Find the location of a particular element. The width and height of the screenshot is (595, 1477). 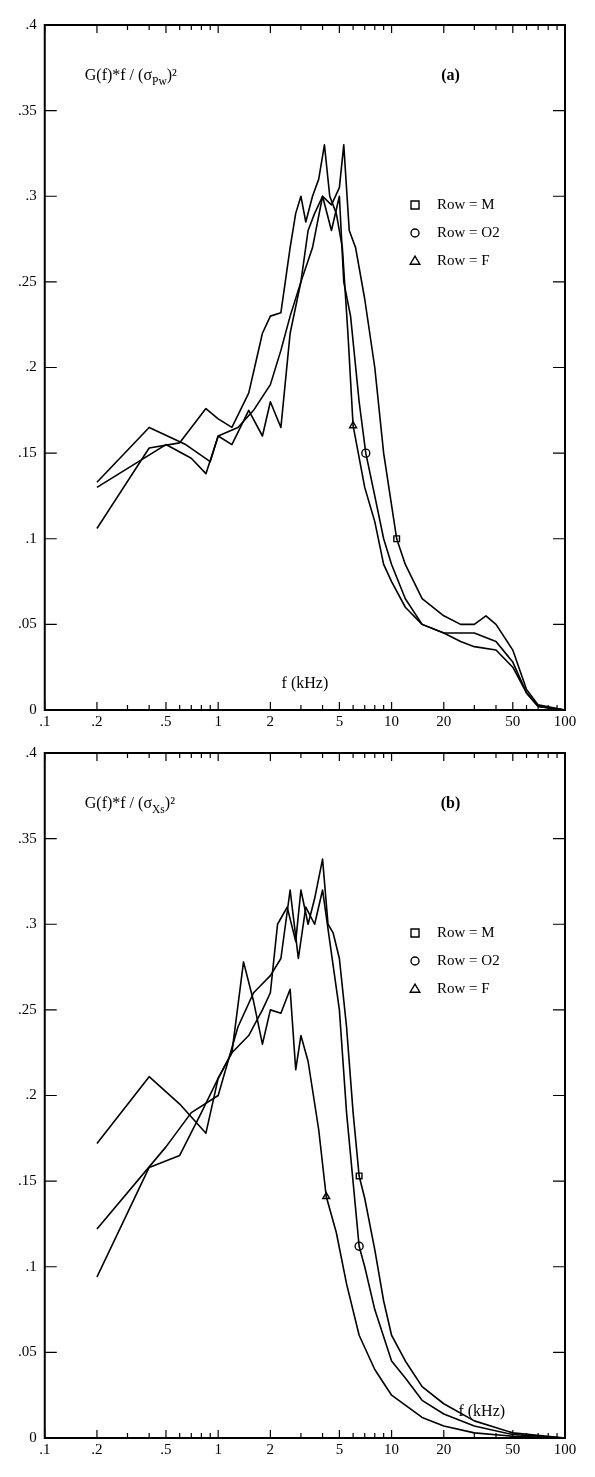

text: (b) is located at coordinates (450, 803).